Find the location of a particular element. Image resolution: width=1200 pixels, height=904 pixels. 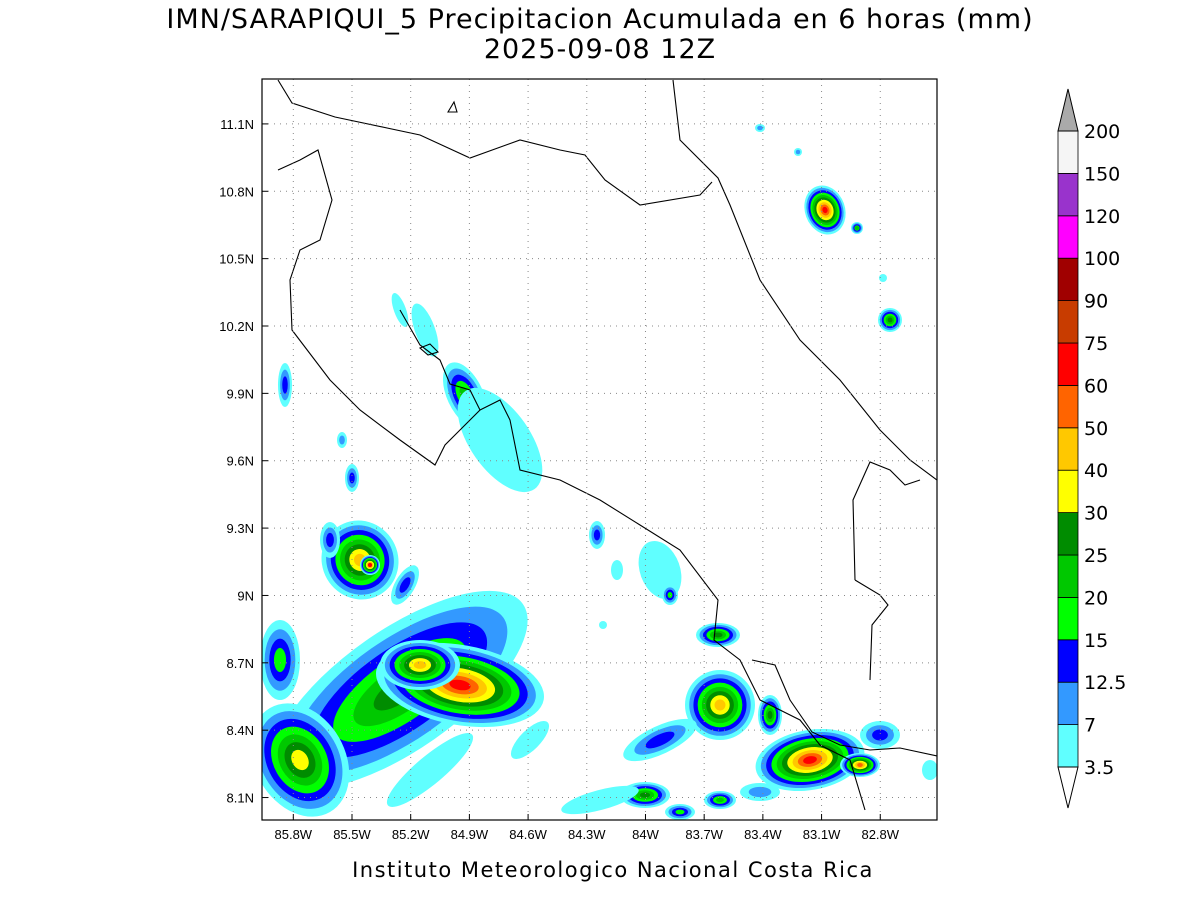

y-tick-label: 10.5N is located at coordinates (236, 259).